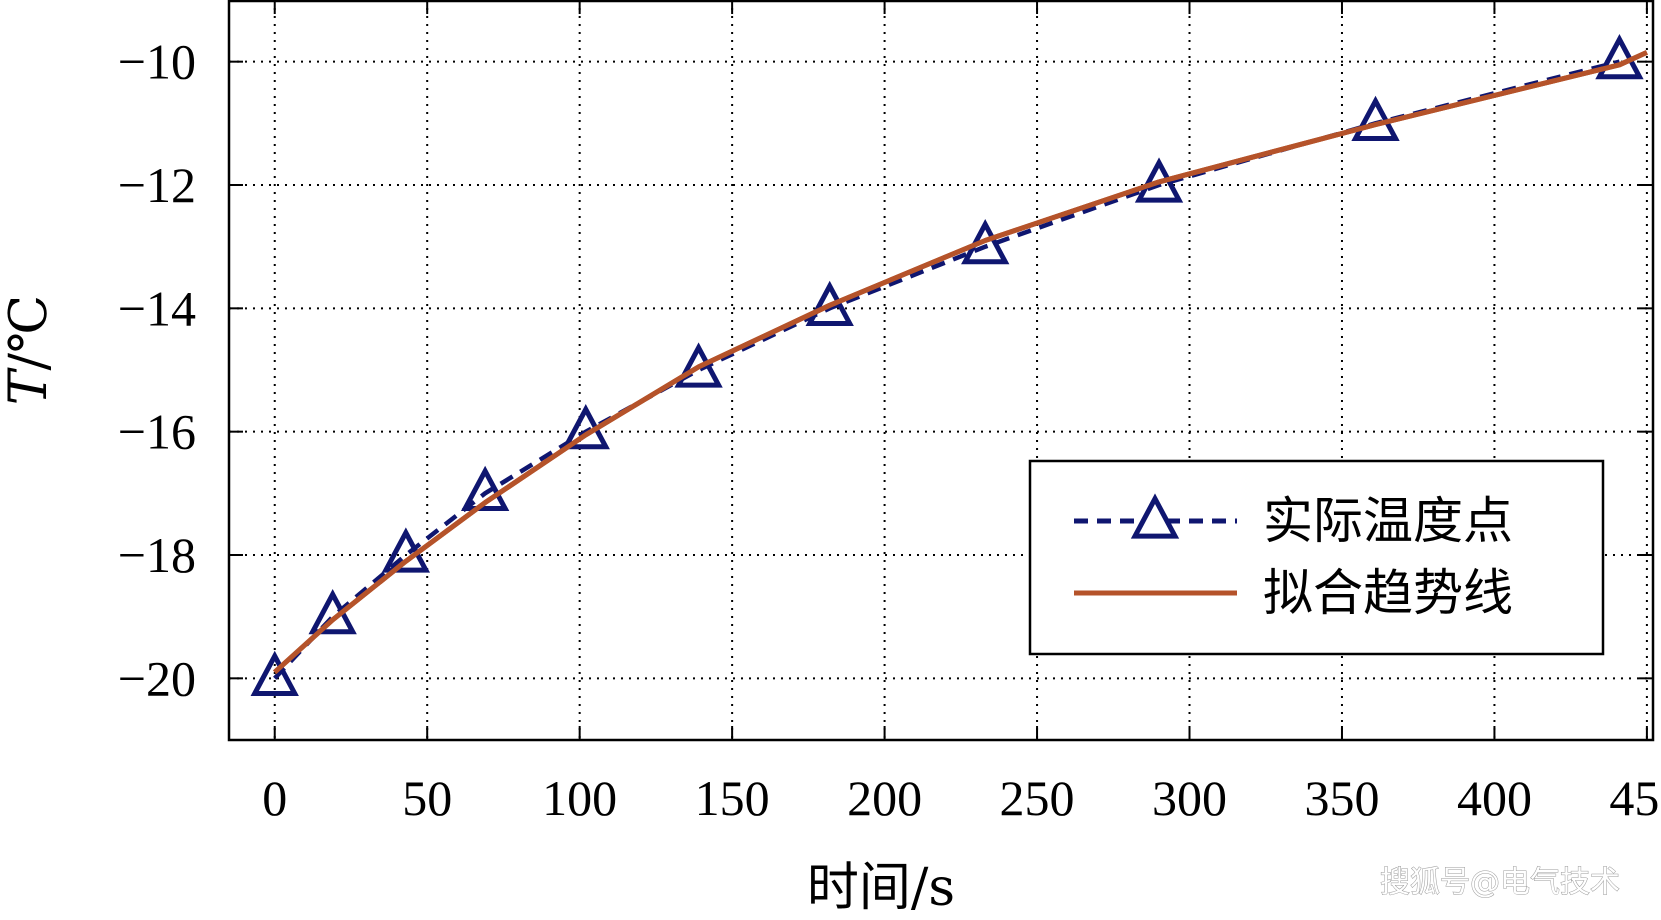 The width and height of the screenshot is (1661, 920). What do you see at coordinates (579, 798) in the screenshot?
I see `x-tick-label: 100` at bounding box center [579, 798].